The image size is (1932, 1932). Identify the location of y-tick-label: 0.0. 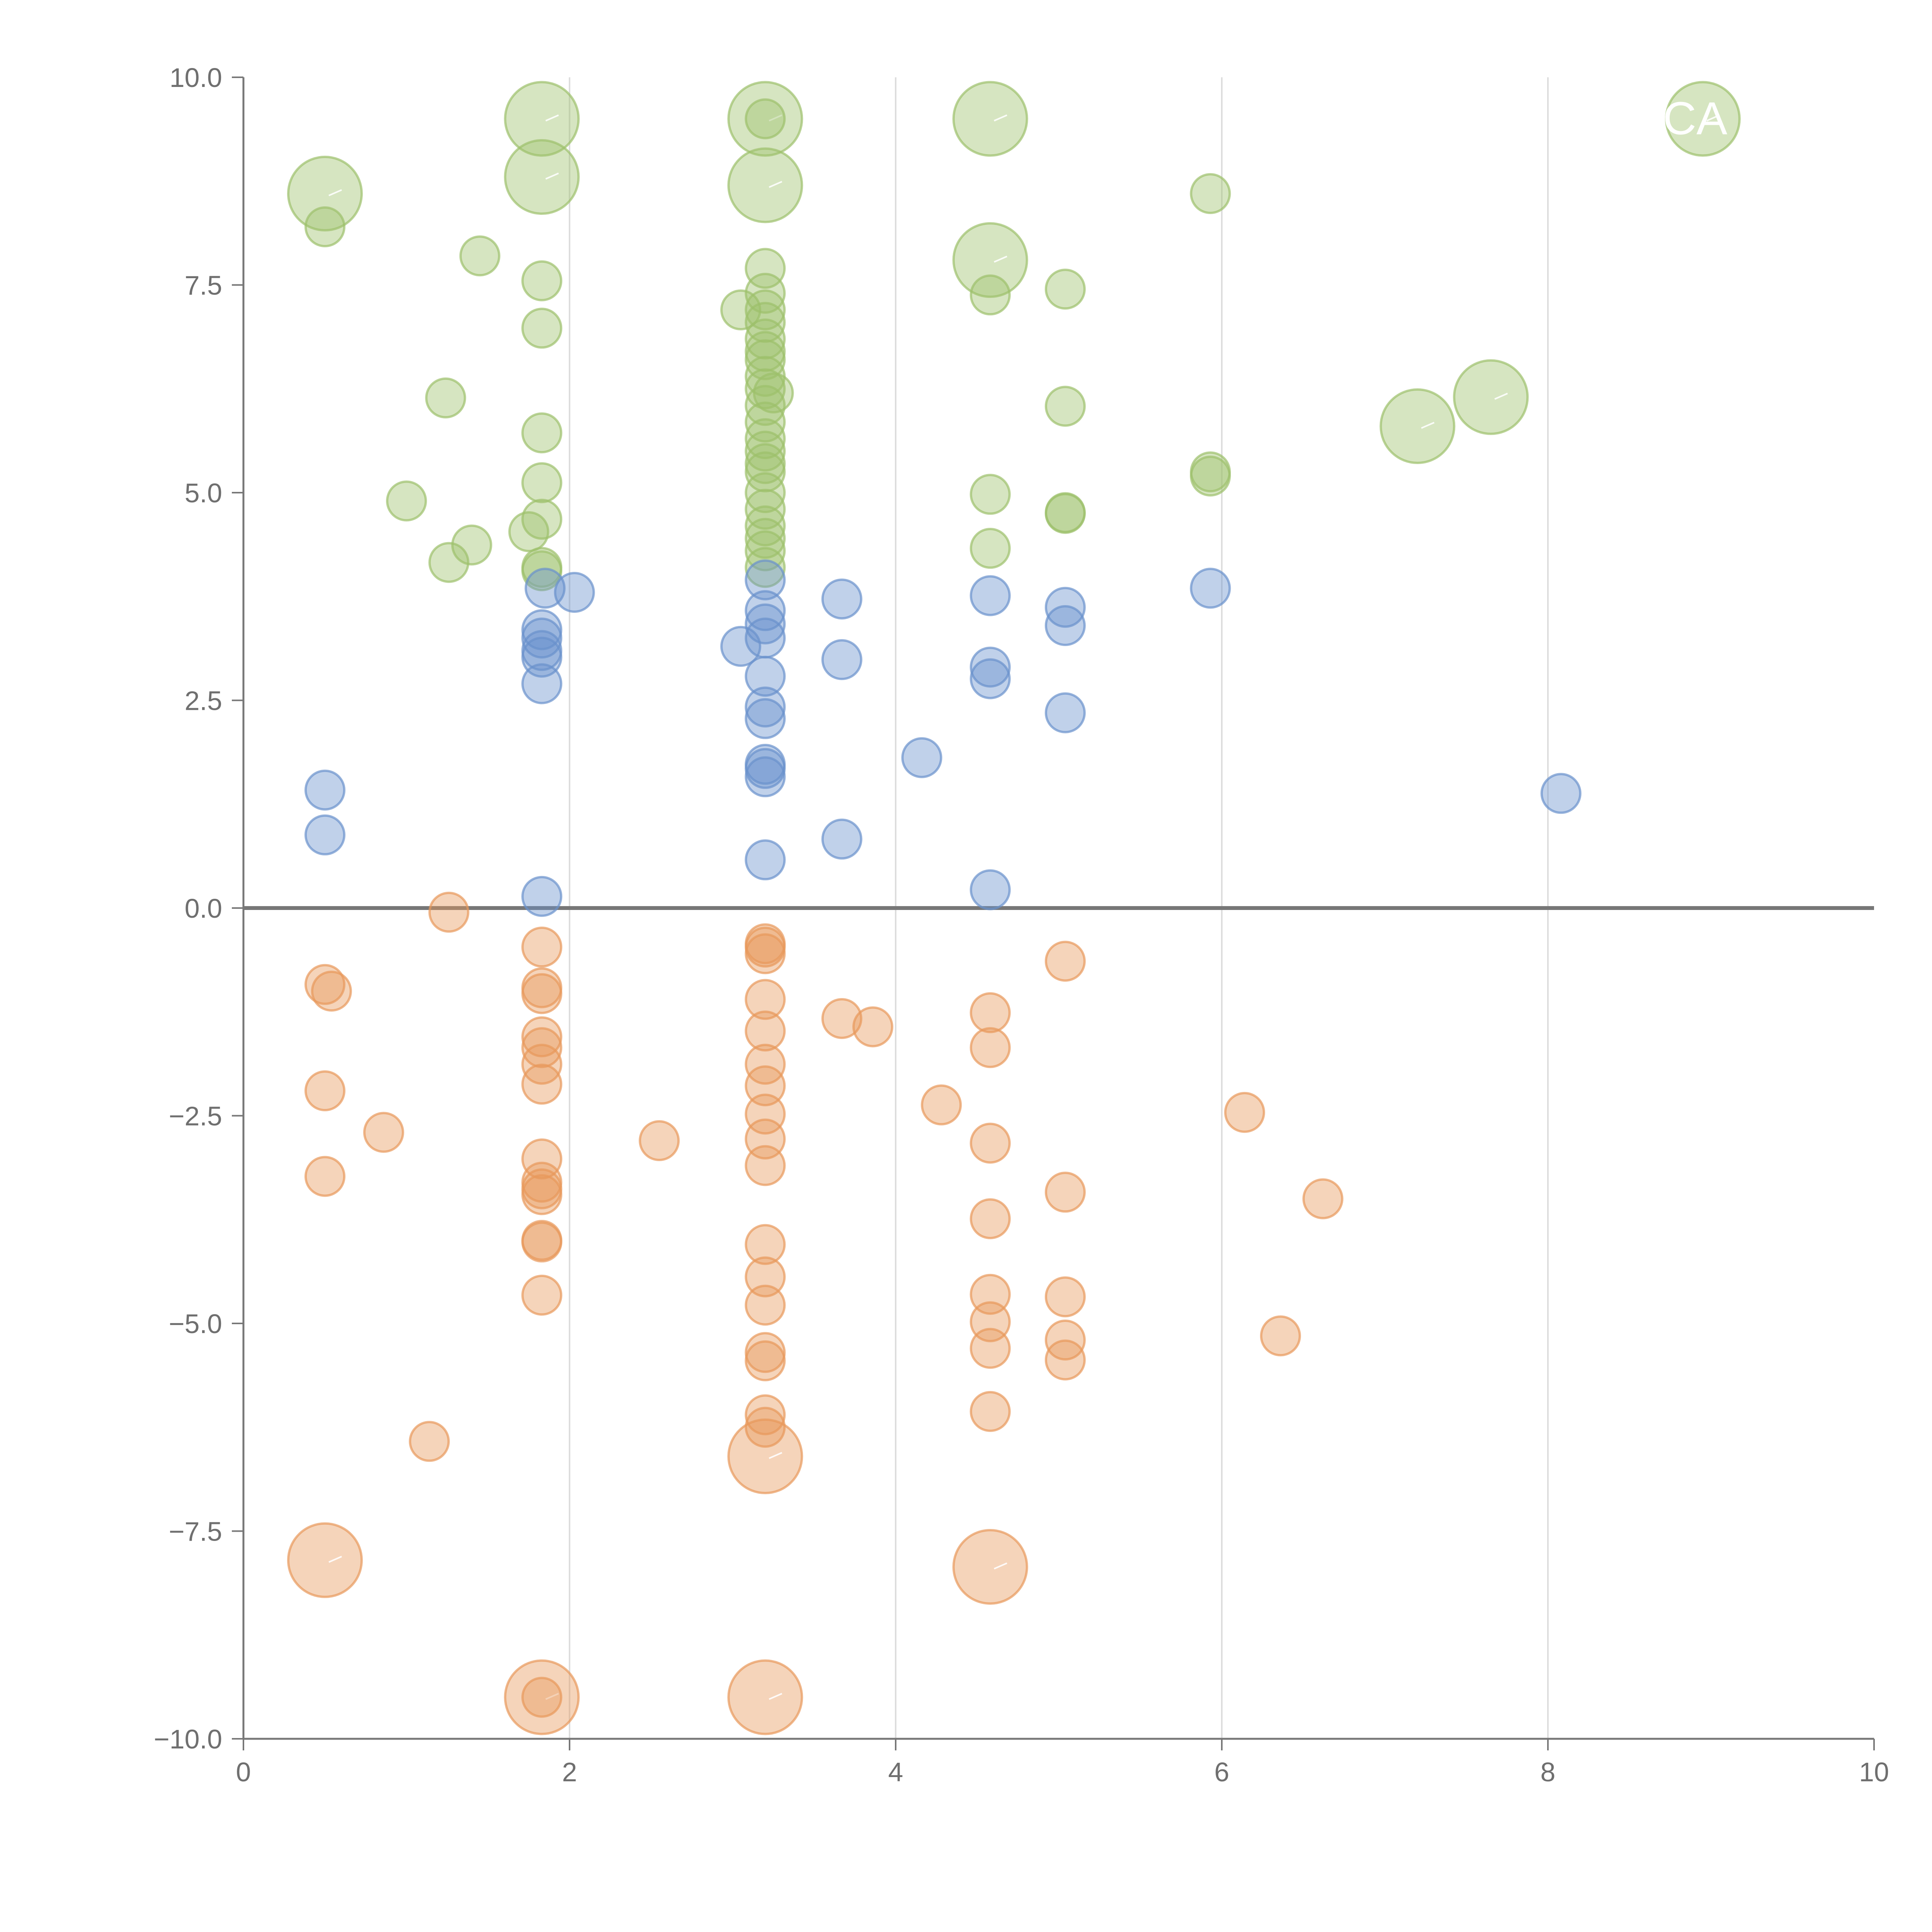
(204, 908).